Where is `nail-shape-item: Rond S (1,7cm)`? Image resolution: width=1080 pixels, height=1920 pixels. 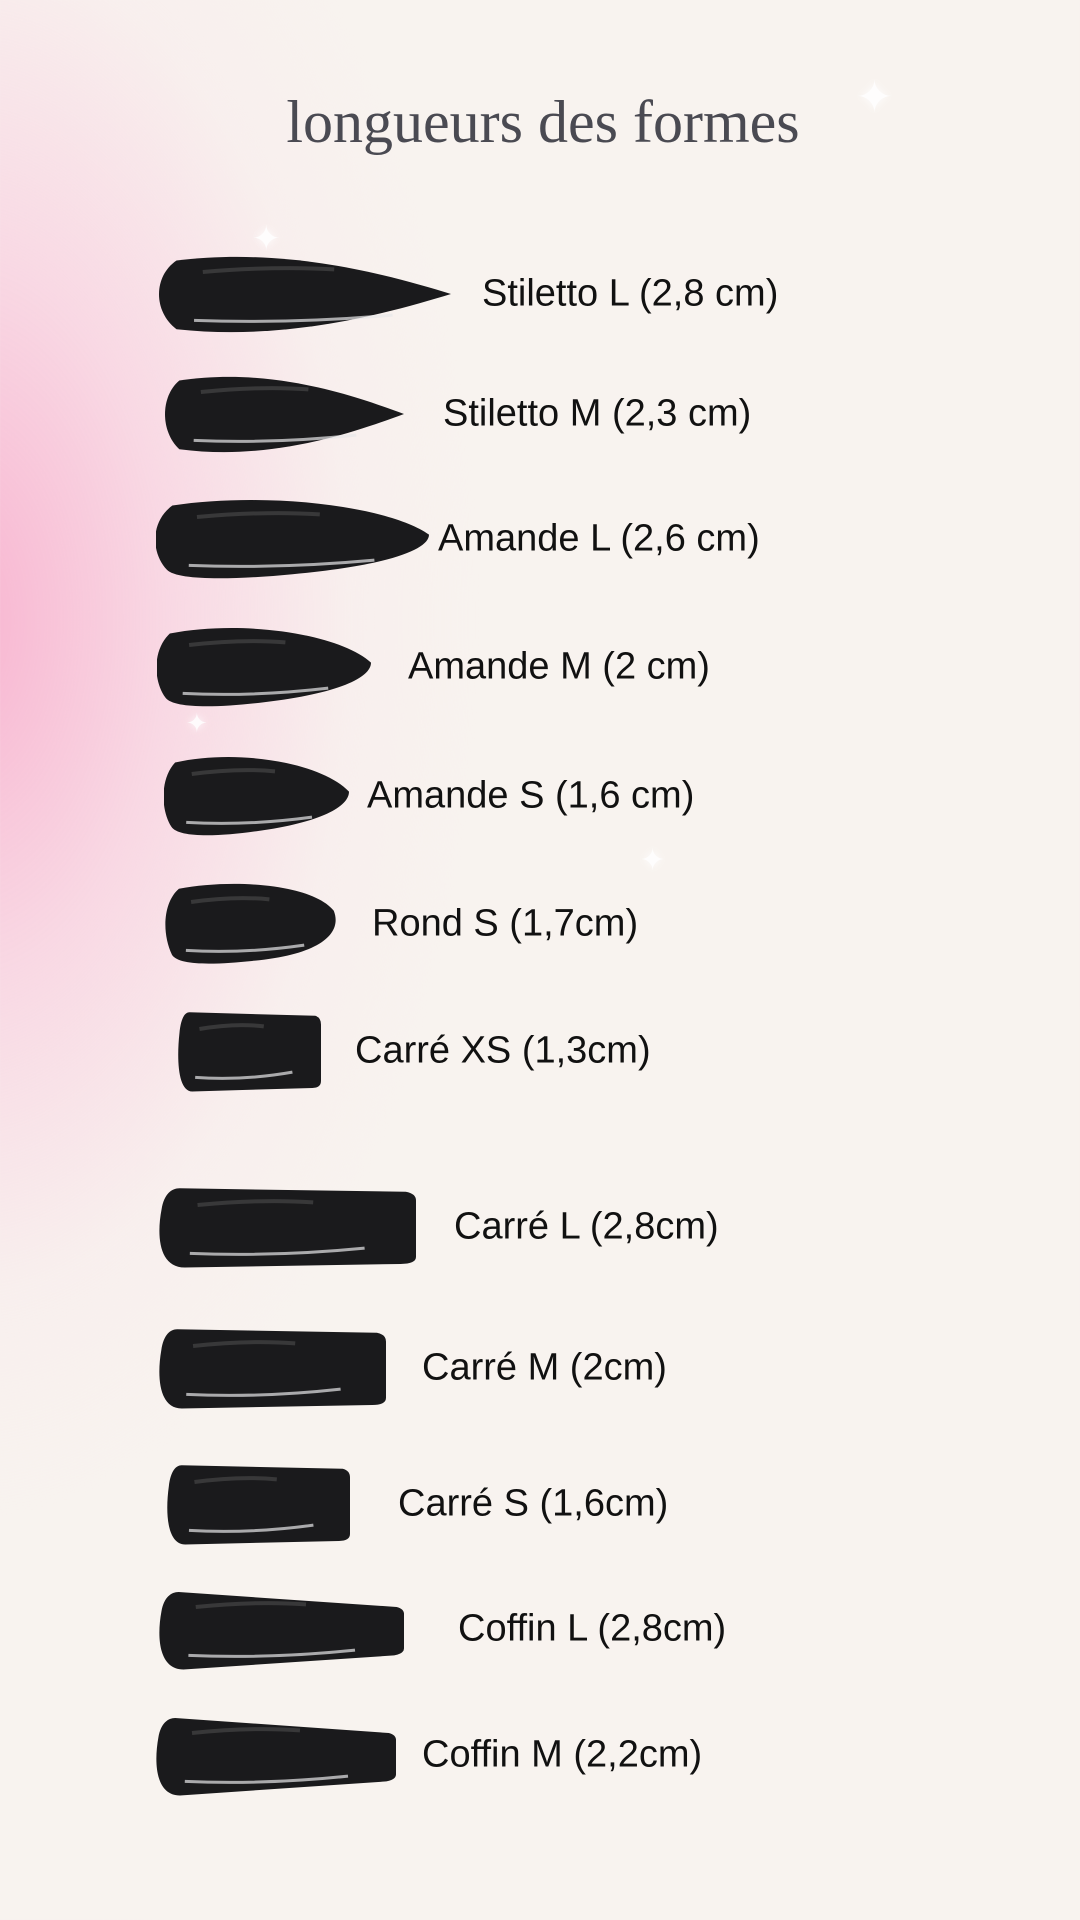
nail-shape-item: Rond S (1,7cm) is located at coordinates (540, 924).